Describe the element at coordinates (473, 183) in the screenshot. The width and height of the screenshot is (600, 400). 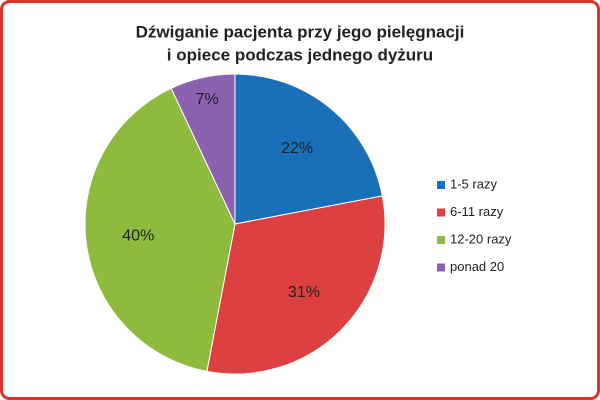
I see `legend-label: 1-5 razy` at that location.